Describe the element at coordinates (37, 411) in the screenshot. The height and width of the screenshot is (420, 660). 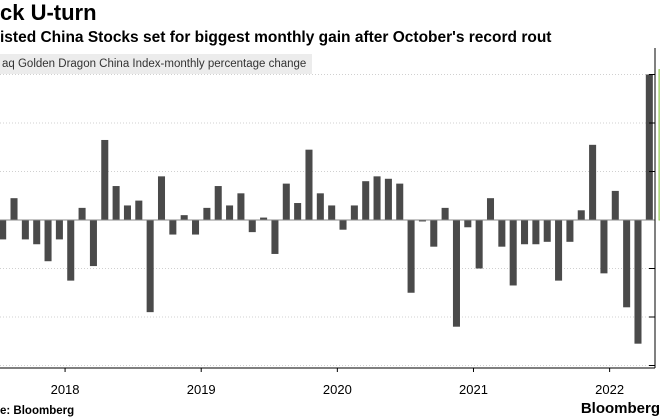
I see `source-note: e: Bloomberg` at that location.